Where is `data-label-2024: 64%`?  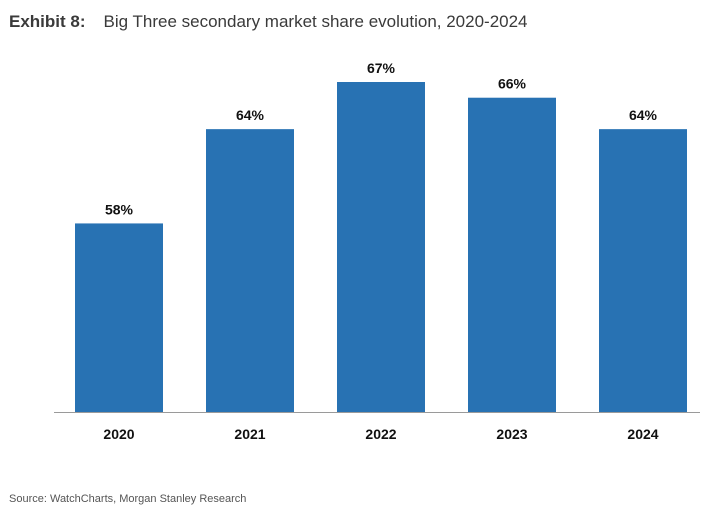 data-label-2024: 64% is located at coordinates (643, 115).